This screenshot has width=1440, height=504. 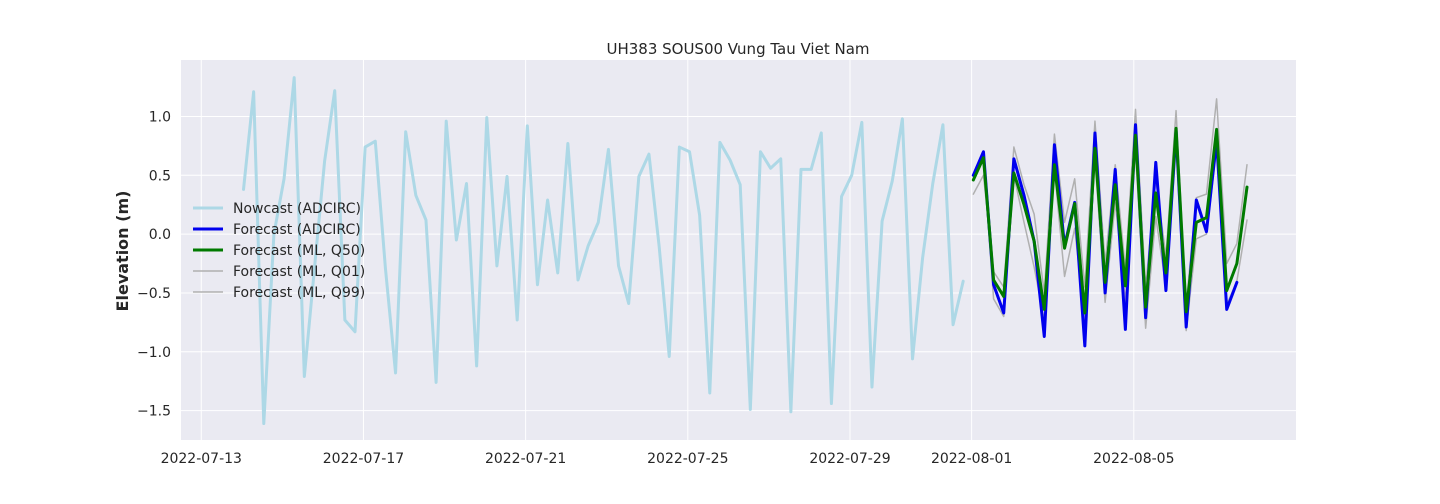 What do you see at coordinates (122, 251) in the screenshot?
I see `y-axis-label: Elevation (m)` at bounding box center [122, 251].